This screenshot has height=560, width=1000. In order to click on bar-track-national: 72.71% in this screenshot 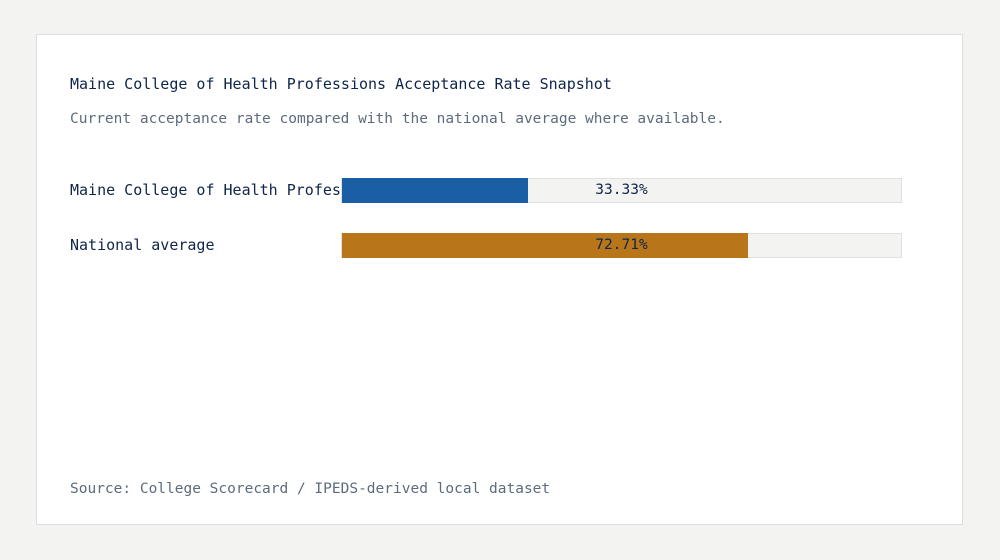, I will do `click(621, 245)`.